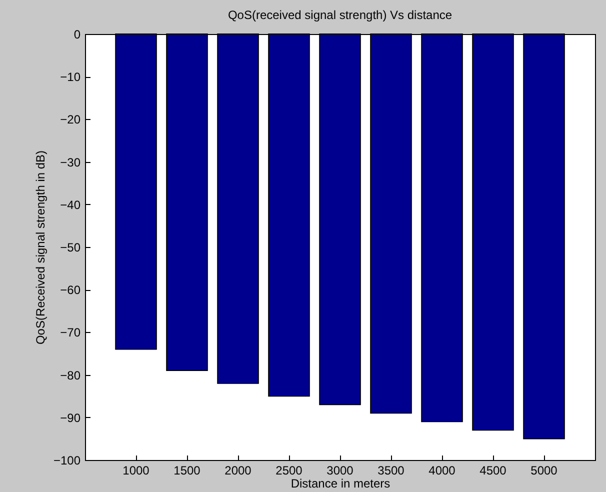 This screenshot has height=492, width=606. I want to click on x-tick-label: 1000, so click(136, 471).